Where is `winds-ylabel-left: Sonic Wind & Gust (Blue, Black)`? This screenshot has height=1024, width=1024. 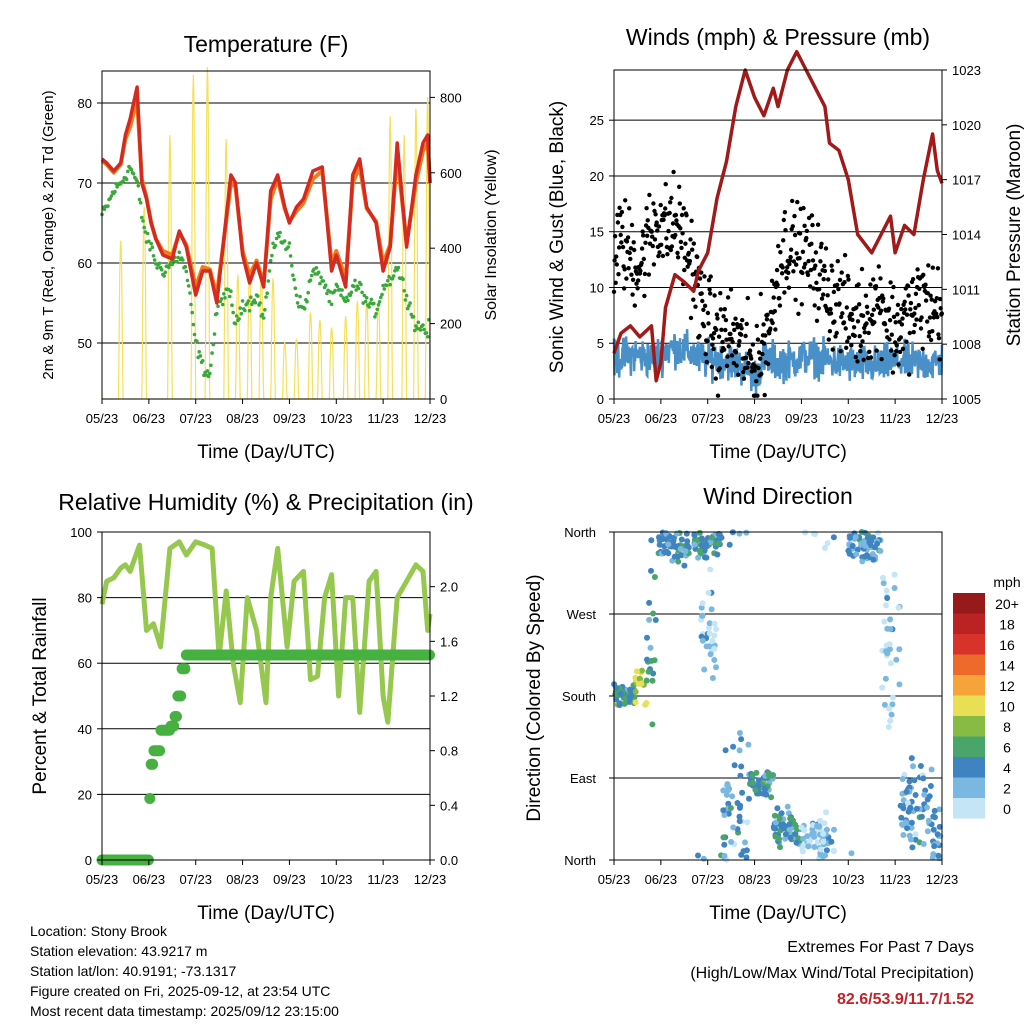
winds-ylabel-left: Sonic Wind & Gust (Blue, Black) is located at coordinates (557, 237).